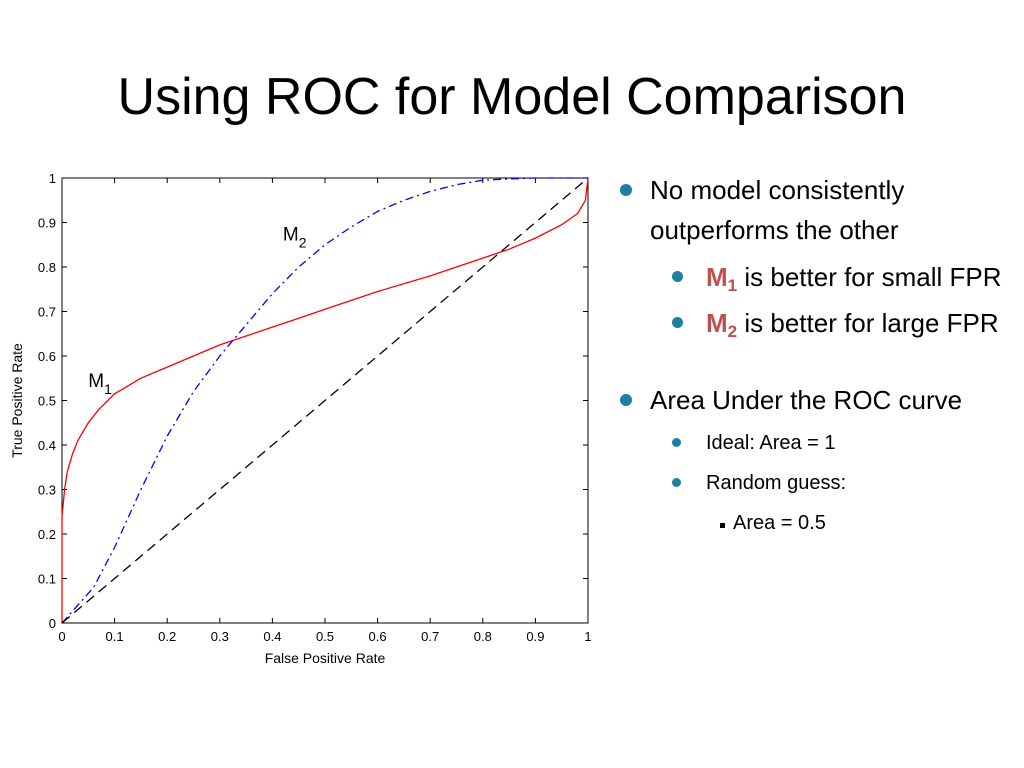 Image resolution: width=1024 pixels, height=768 pixels. Describe the element at coordinates (47, 490) in the screenshot. I see `y-tick-label: 0.3` at that location.